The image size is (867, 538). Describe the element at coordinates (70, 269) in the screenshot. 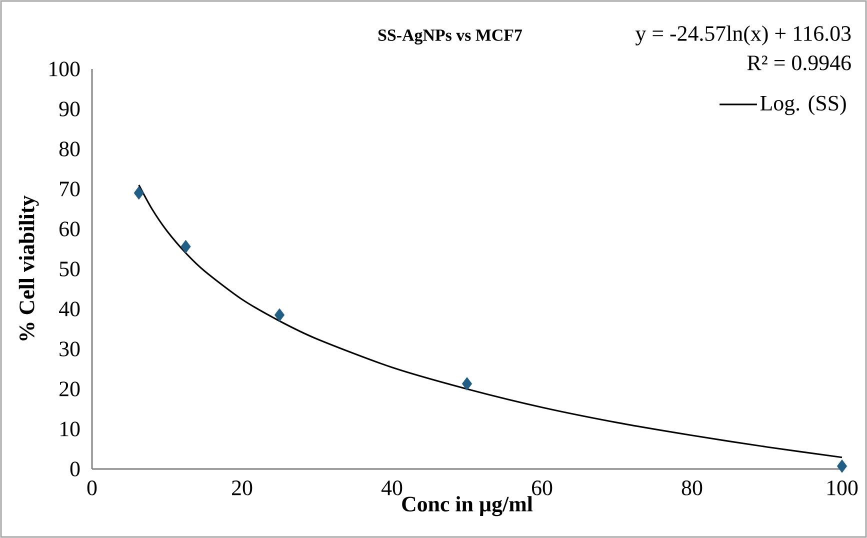

I see `y-tick-label: 50` at that location.